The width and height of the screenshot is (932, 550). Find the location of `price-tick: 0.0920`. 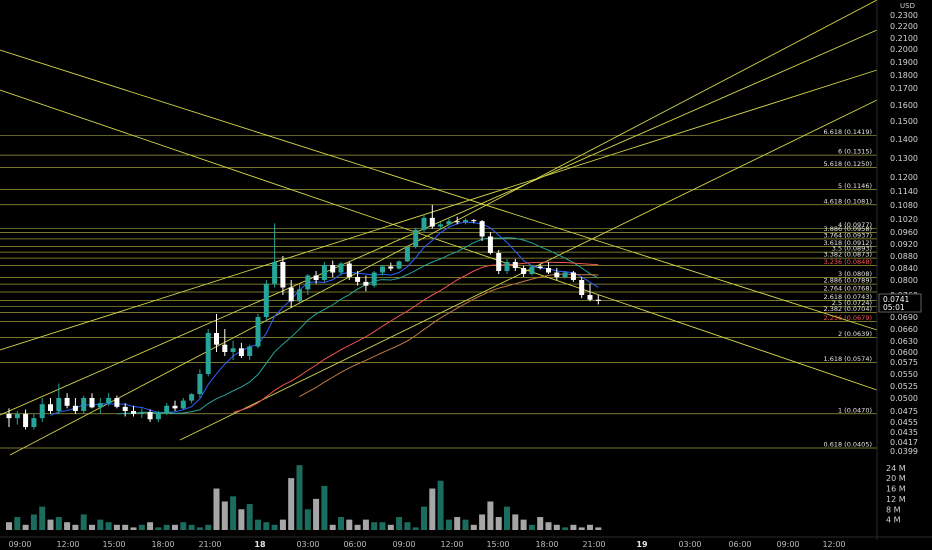

price-tick: 0.0920 is located at coordinates (904, 244).